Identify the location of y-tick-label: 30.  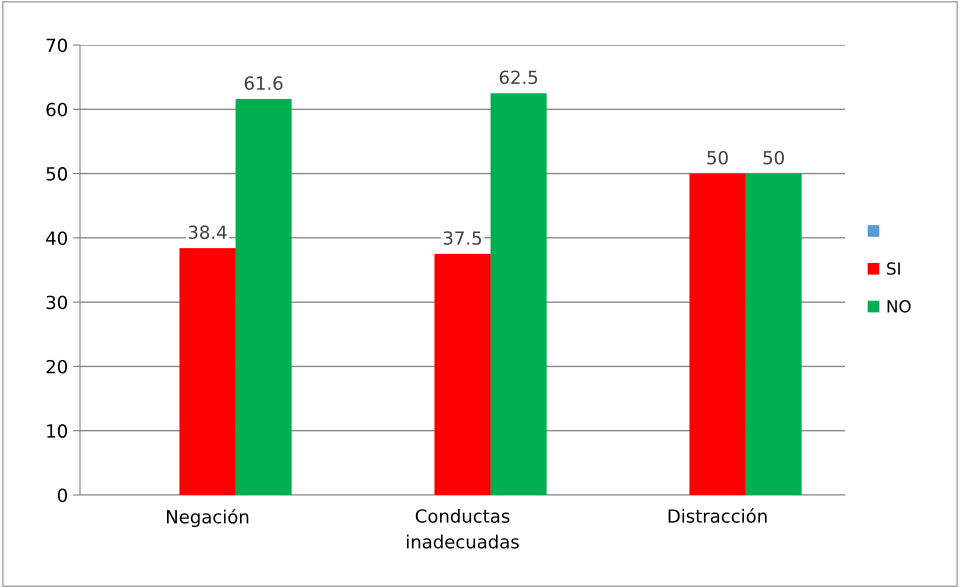
(56, 303).